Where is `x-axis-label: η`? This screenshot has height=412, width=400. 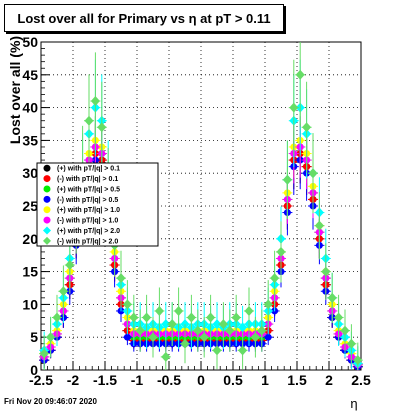
x-axis-label: η is located at coordinates (353, 403).